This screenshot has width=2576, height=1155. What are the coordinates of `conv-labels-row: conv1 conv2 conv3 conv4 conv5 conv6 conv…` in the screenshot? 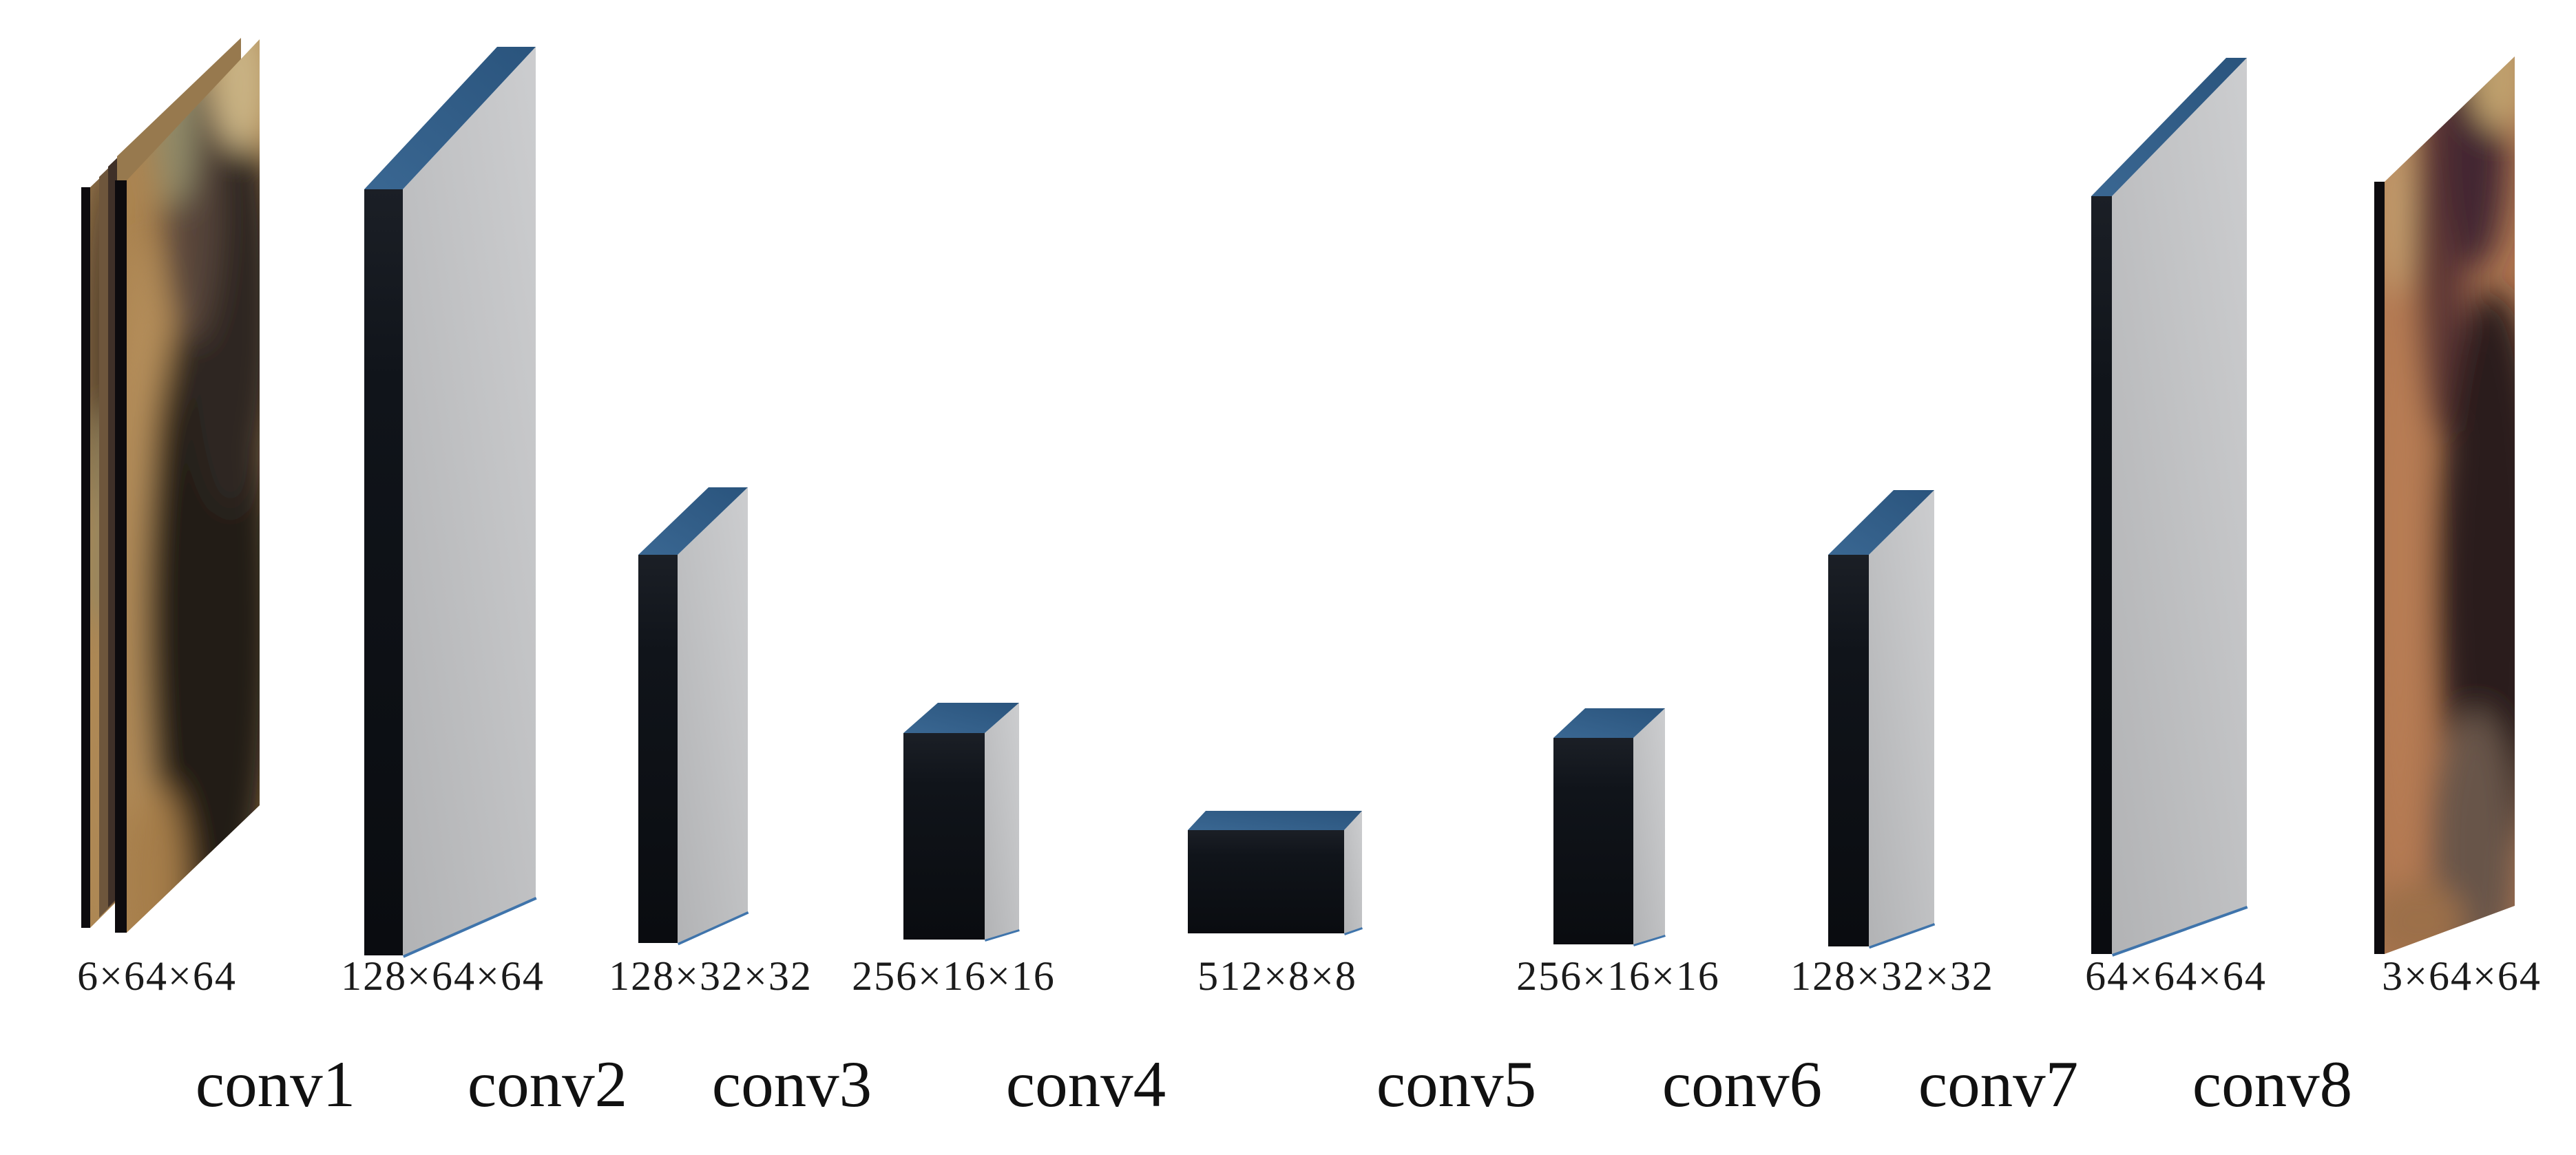 It's located at (1274, 1084).